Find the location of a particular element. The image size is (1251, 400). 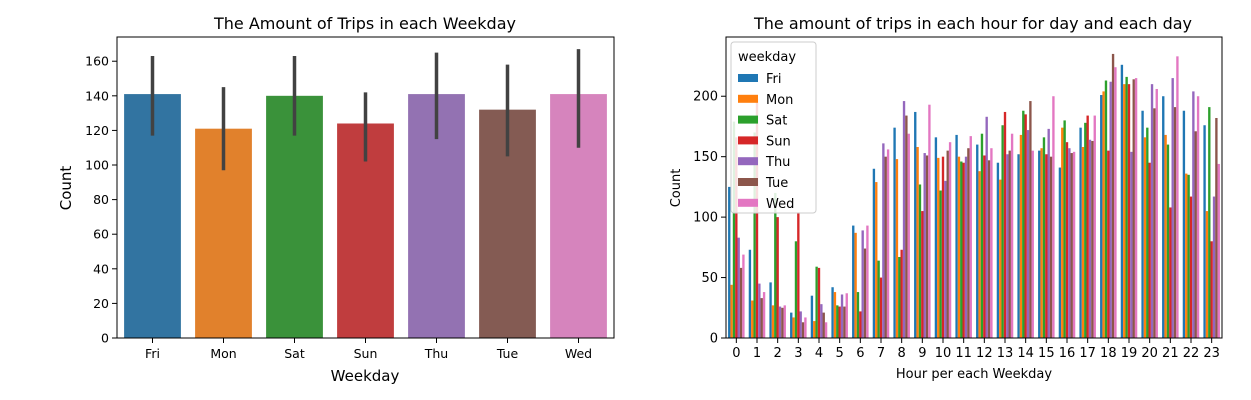

x-tick-label: 7 is located at coordinates (881, 353).